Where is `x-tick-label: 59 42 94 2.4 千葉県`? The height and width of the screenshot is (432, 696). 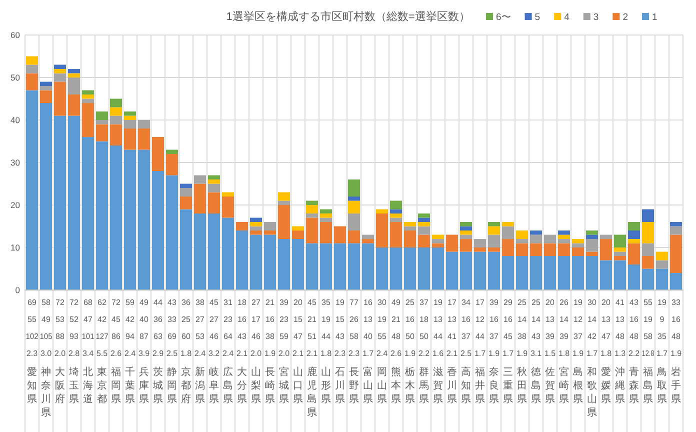
x-tick-label: 59 42 94 2.4 千葉県 is located at coordinates (130, 351).